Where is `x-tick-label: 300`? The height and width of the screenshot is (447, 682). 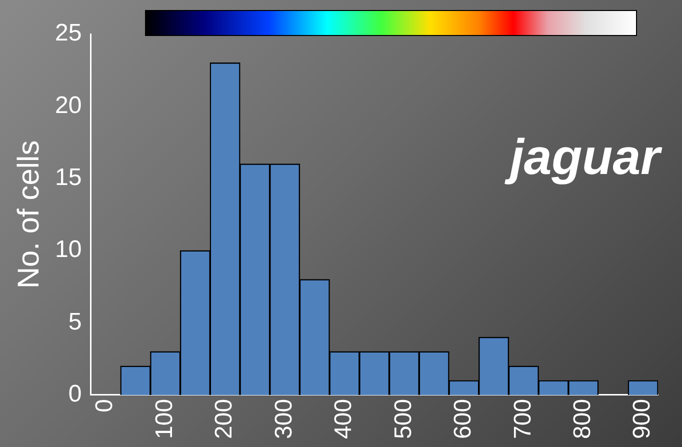 x-tick-label: 300 is located at coordinates (284, 419).